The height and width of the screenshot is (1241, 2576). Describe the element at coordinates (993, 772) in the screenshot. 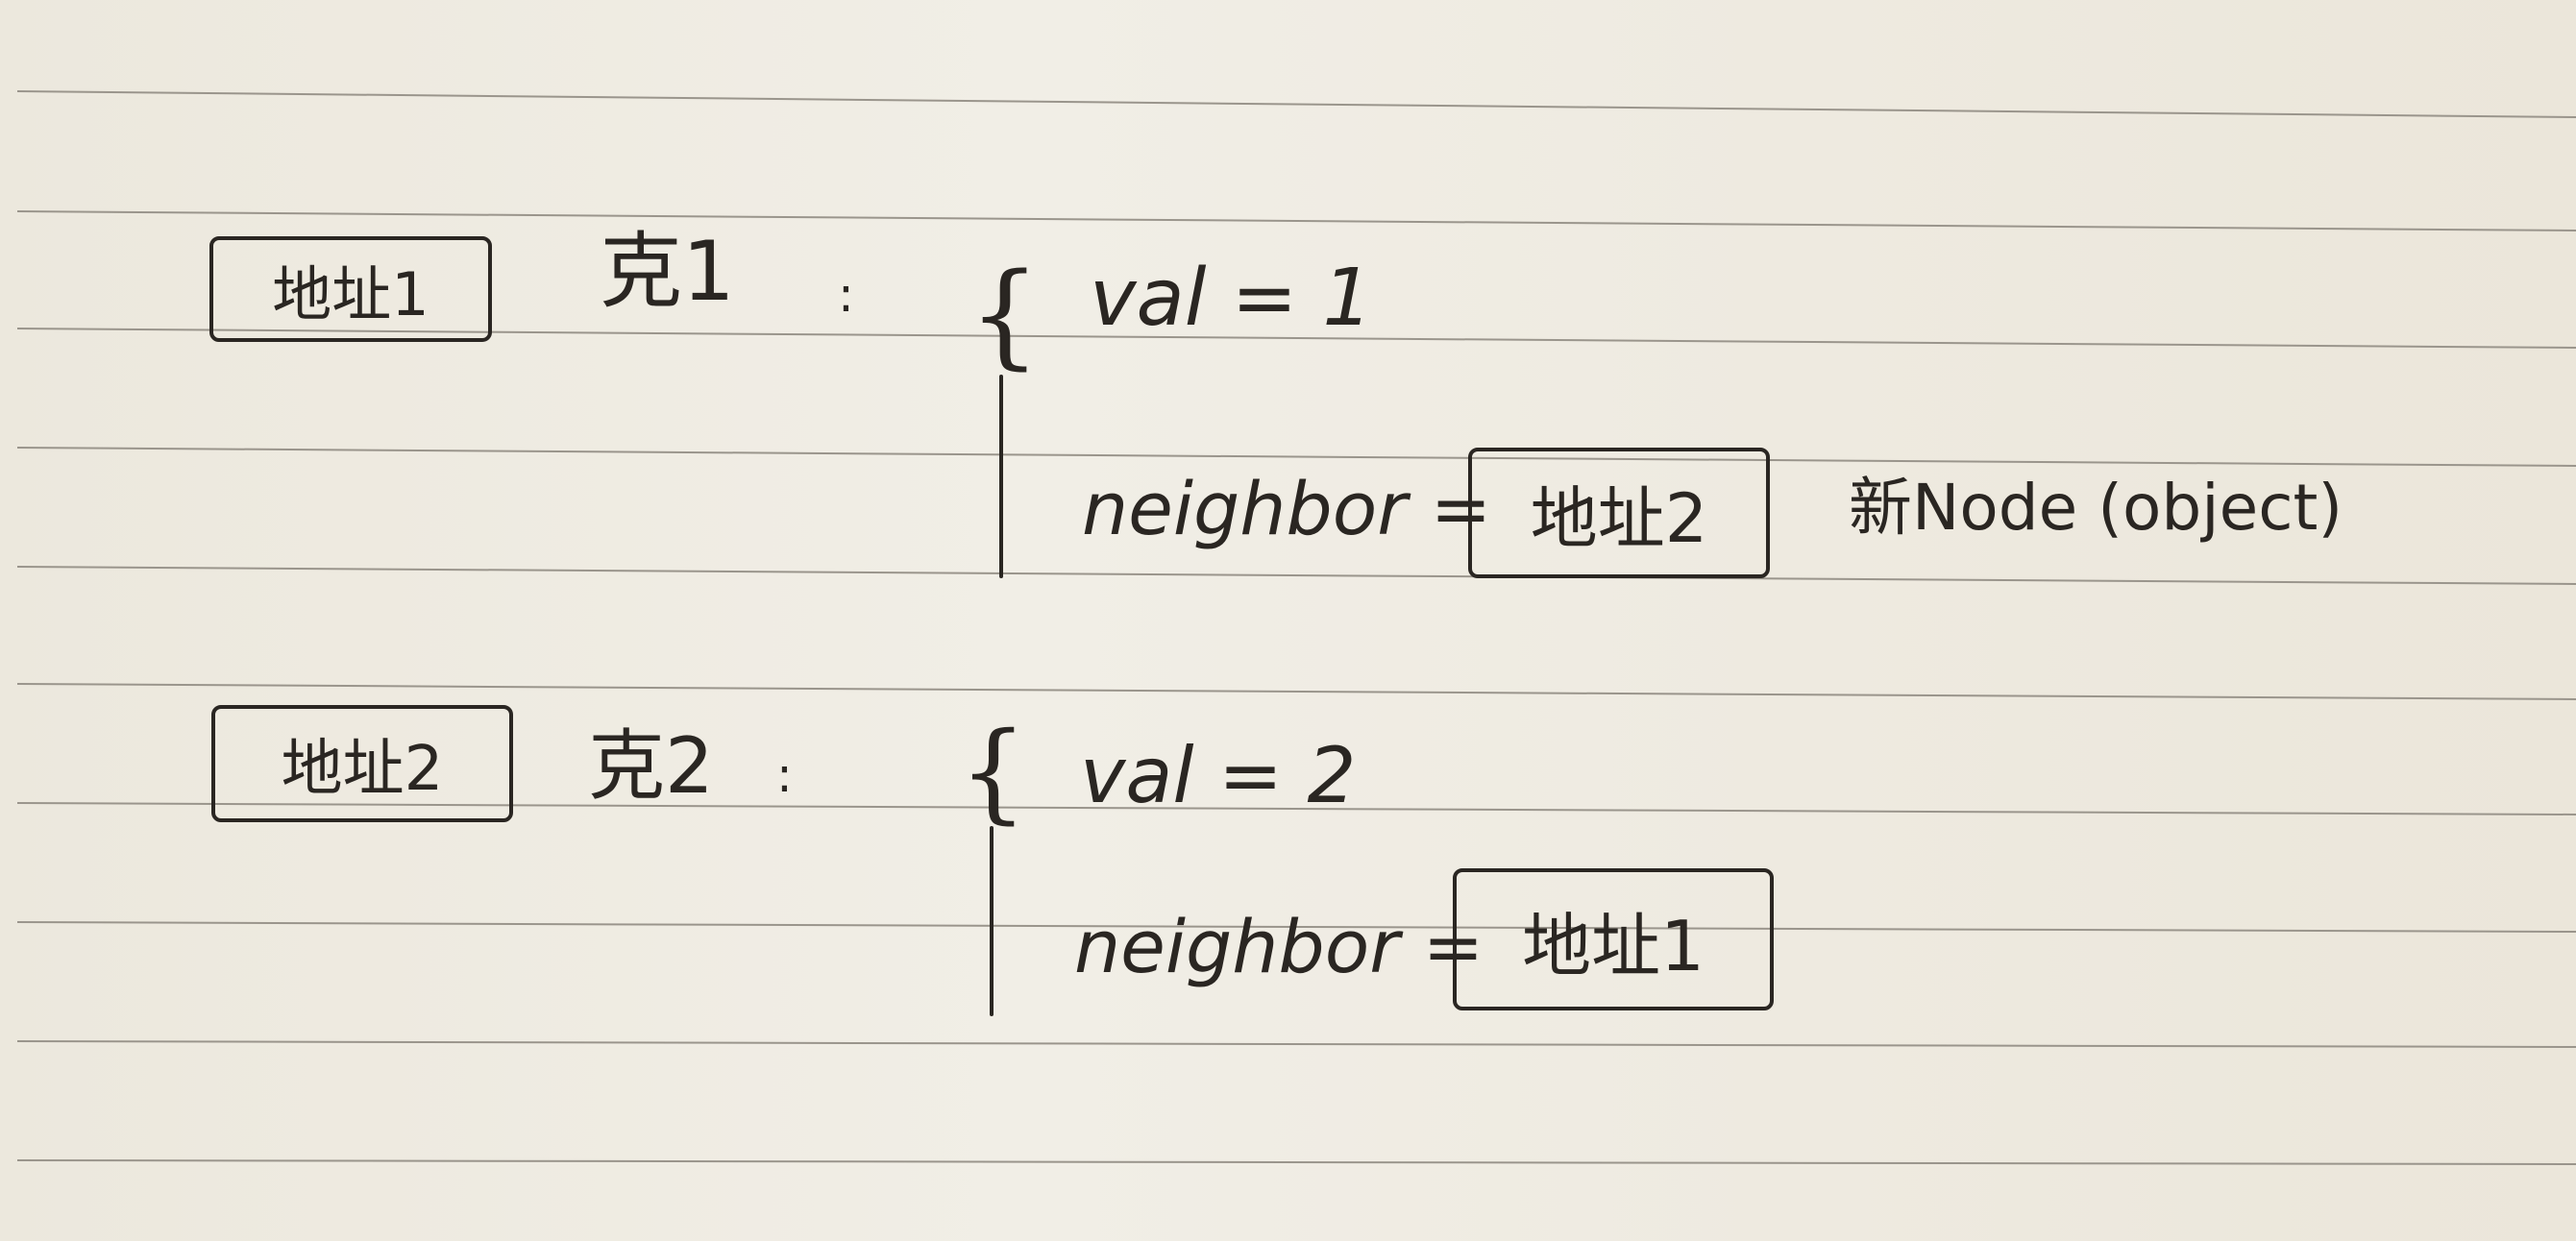

I see `node2-brace: {` at that location.